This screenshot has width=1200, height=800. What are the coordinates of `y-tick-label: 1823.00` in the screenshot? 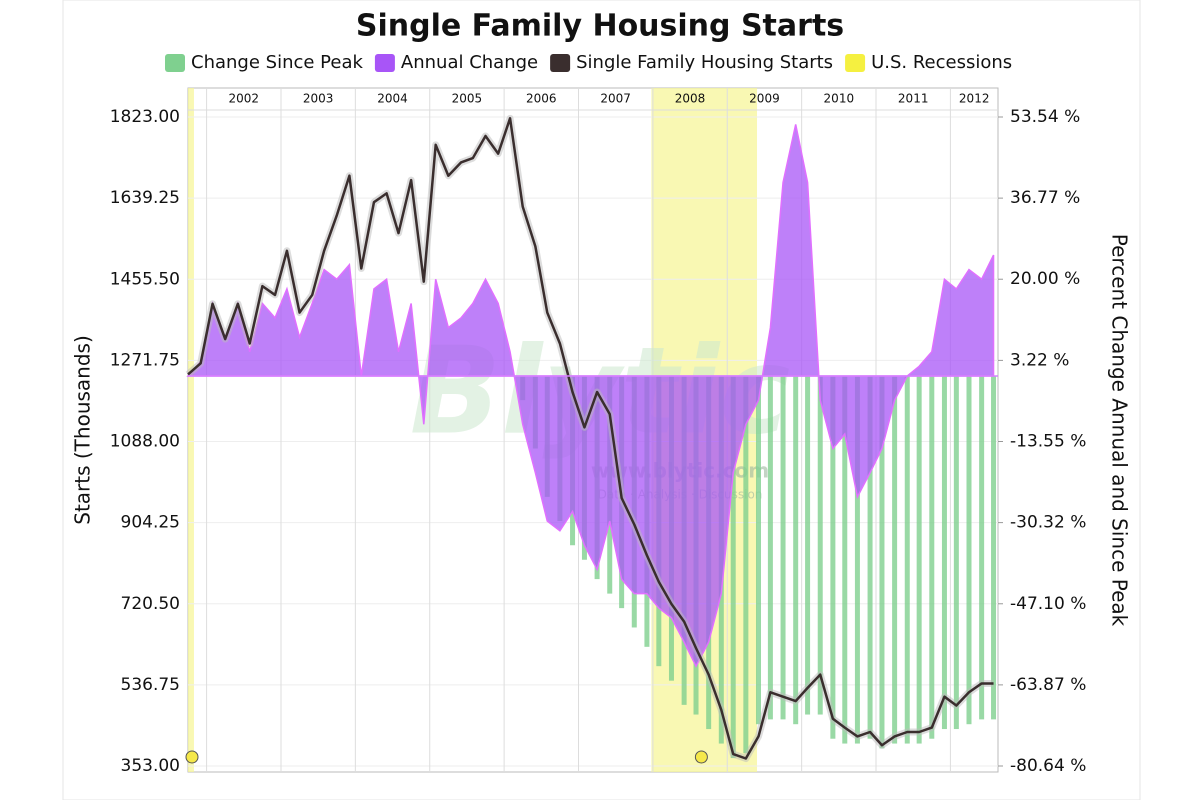 It's located at (145, 117).